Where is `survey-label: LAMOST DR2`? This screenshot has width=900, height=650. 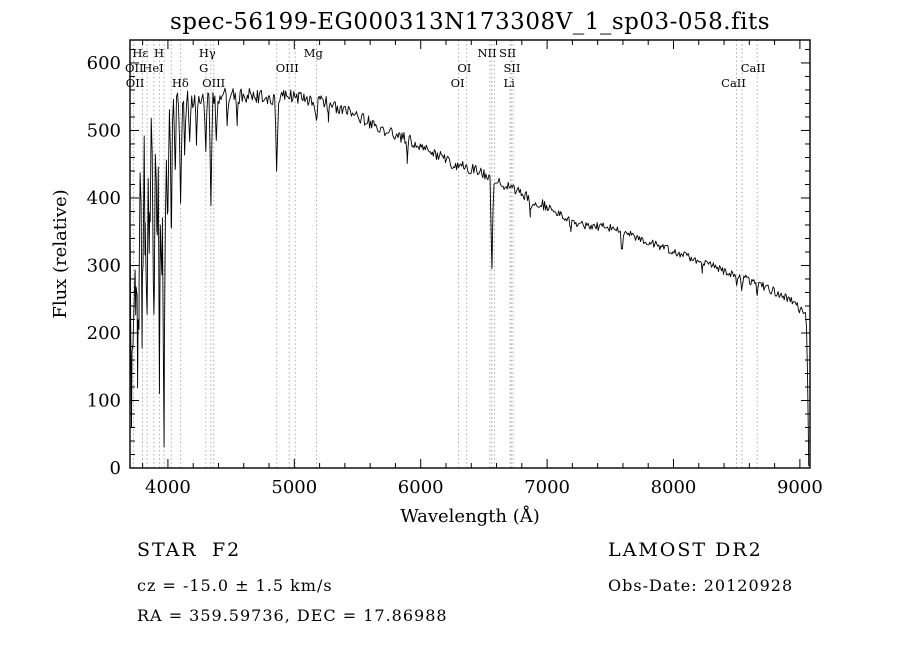 survey-label: LAMOST DR2 is located at coordinates (685, 550).